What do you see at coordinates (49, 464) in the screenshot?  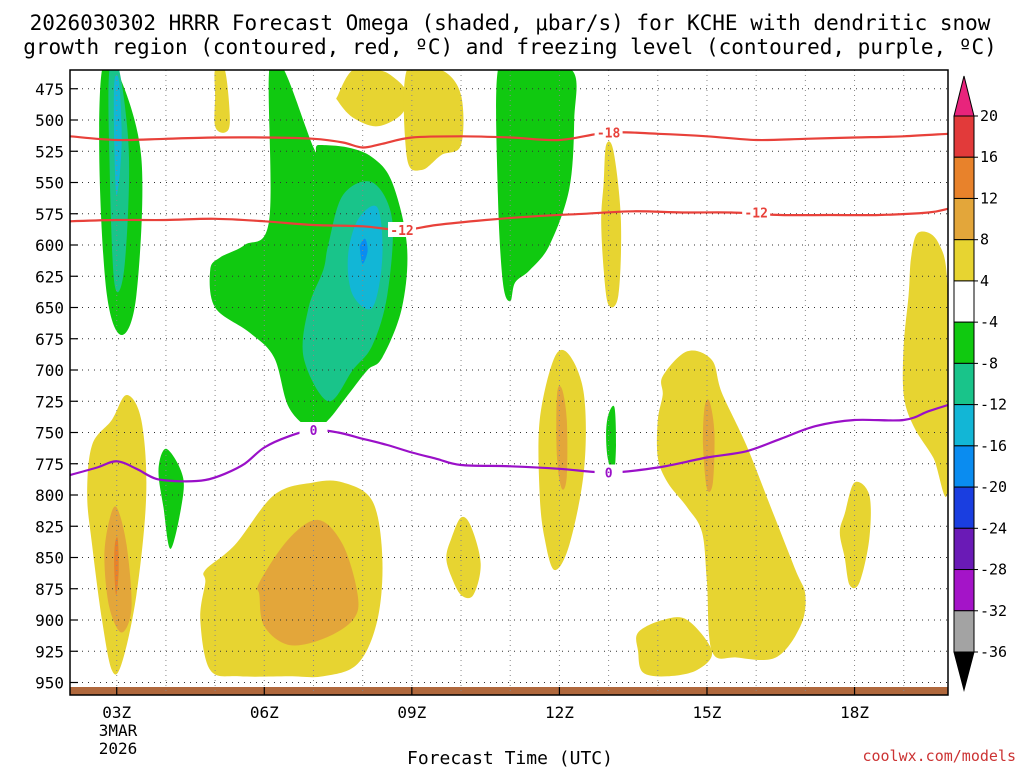 I see `y-tick-label-12: 775` at bounding box center [49, 464].